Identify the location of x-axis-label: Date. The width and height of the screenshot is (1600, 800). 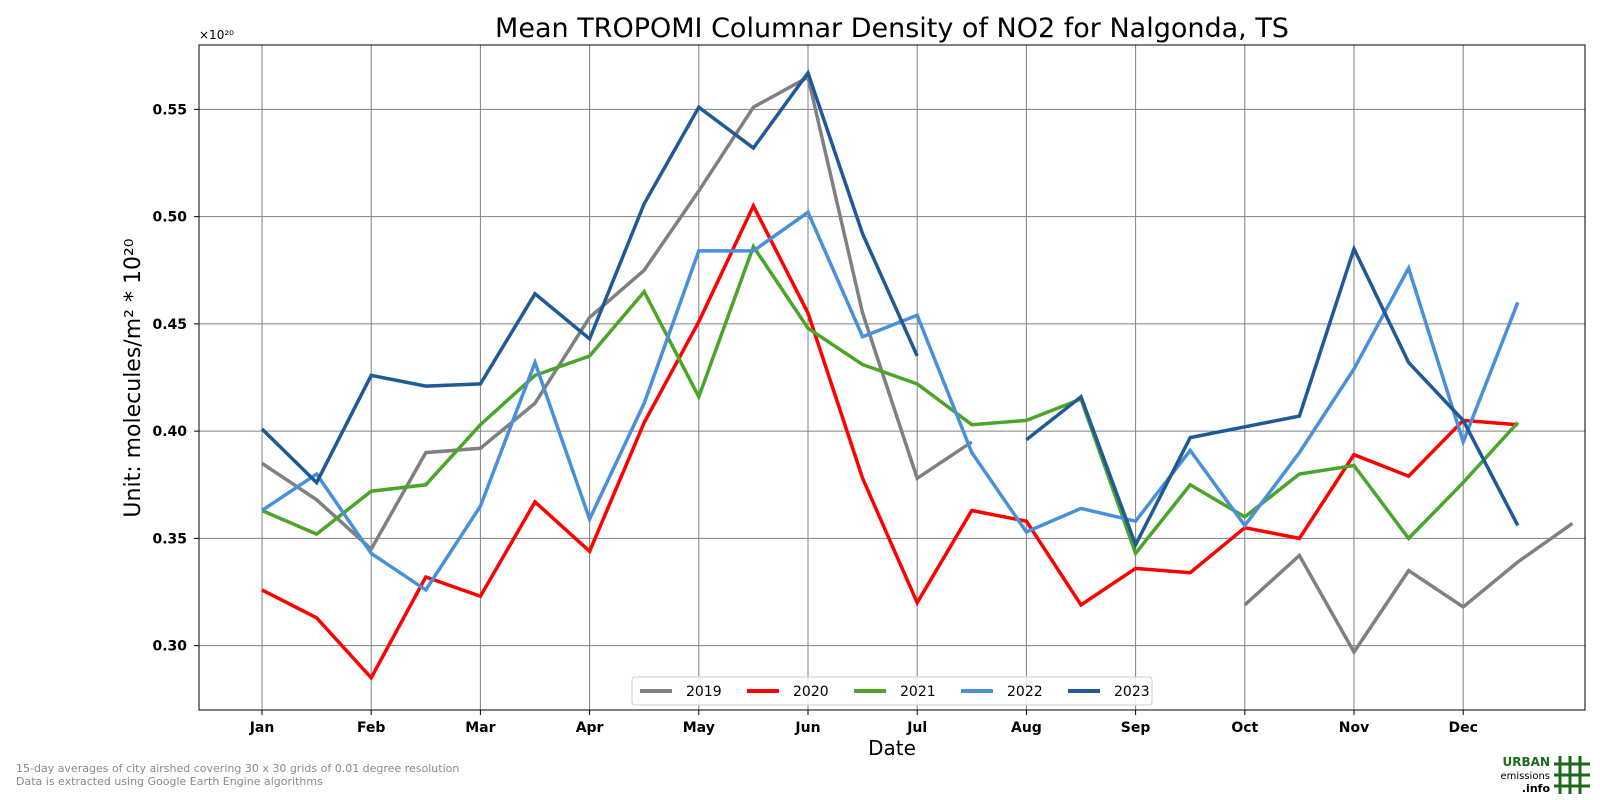
(892, 748).